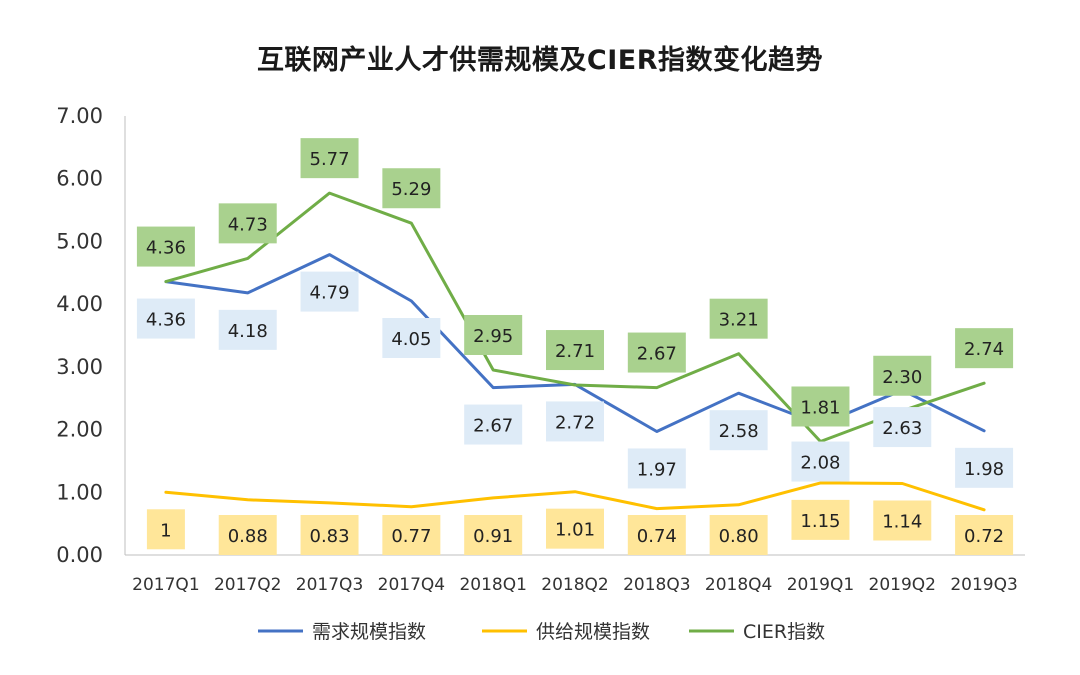  I want to click on data-label-text: 3.21, so click(739, 320).